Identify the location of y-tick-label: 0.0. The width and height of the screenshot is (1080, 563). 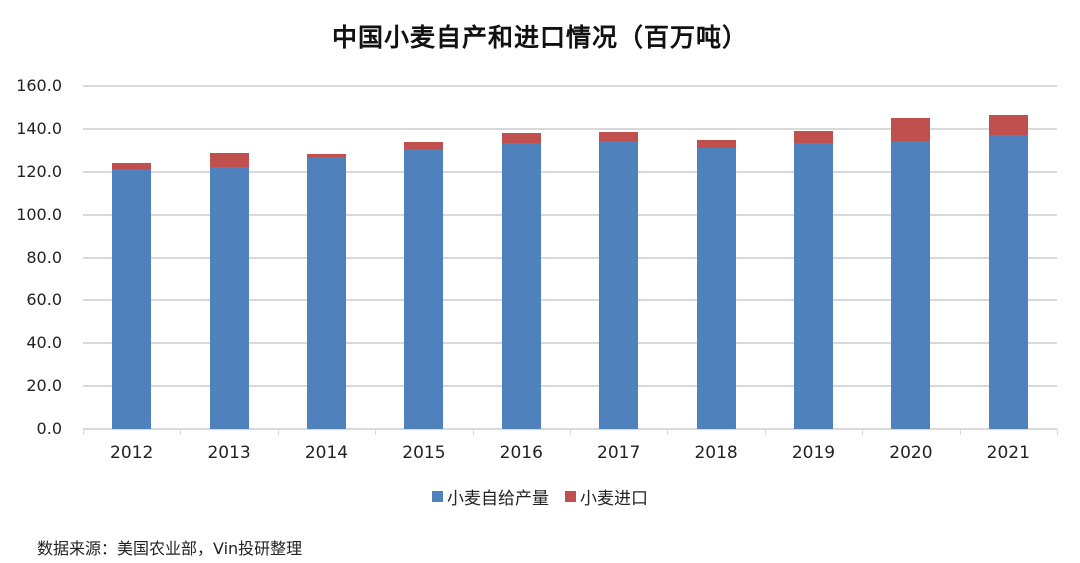
(49, 429).